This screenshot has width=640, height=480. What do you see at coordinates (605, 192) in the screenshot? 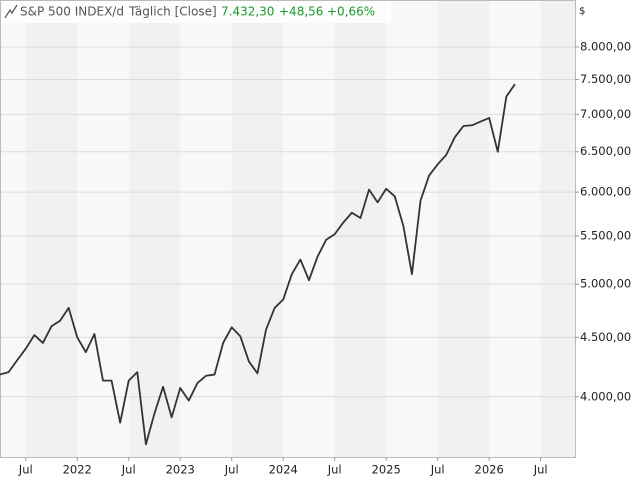
I see `y-tick-label: 6.000,00` at bounding box center [605, 192].